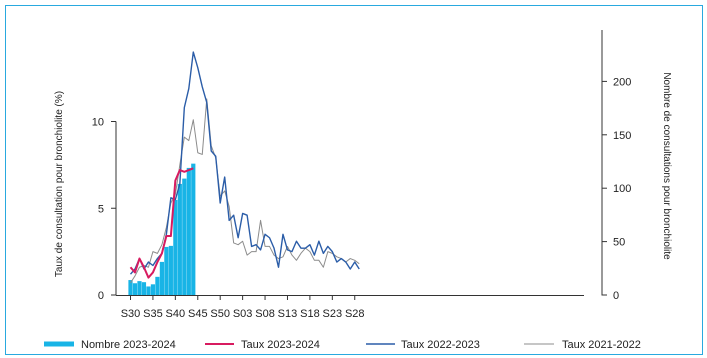 Image resolution: width=707 pixels, height=358 pixels. Describe the element at coordinates (166, 270) in the screenshot. I see `bar-S38` at that location.